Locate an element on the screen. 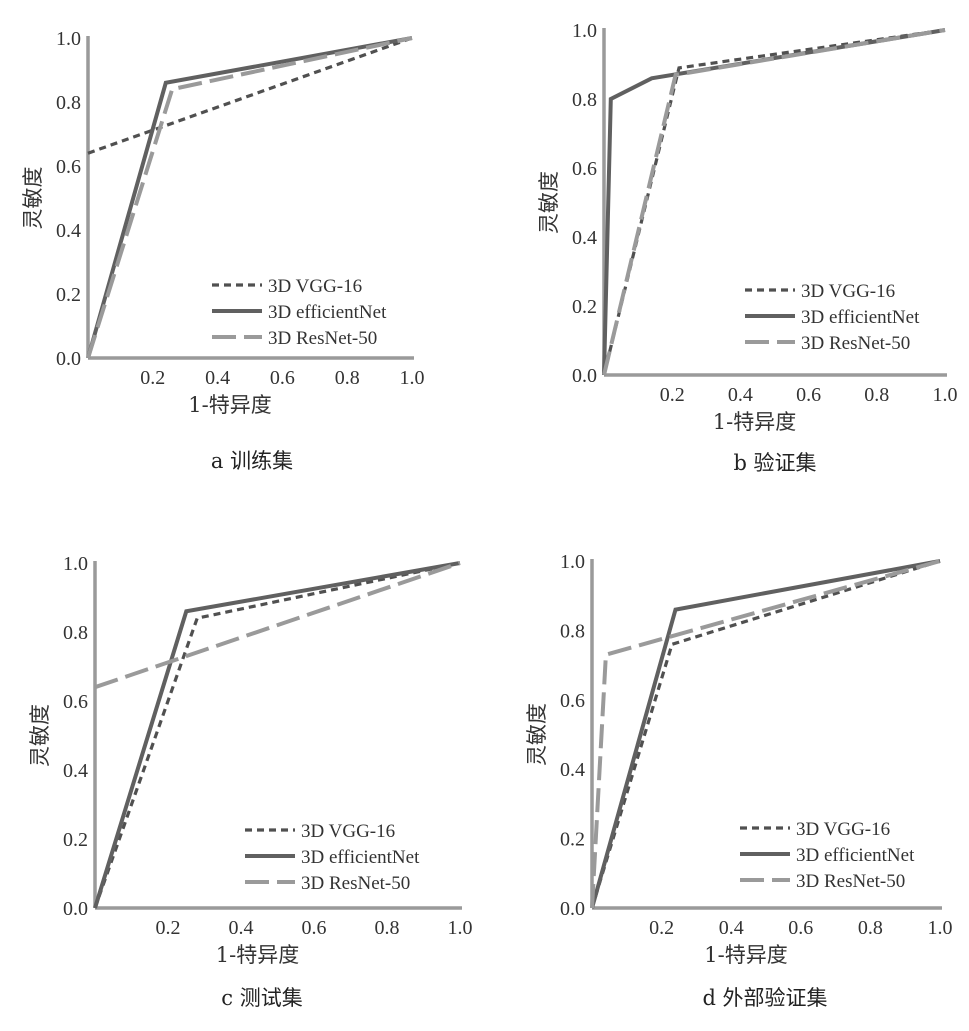 The width and height of the screenshot is (969, 1031). panel-caption: c 测试集 is located at coordinates (261, 998).